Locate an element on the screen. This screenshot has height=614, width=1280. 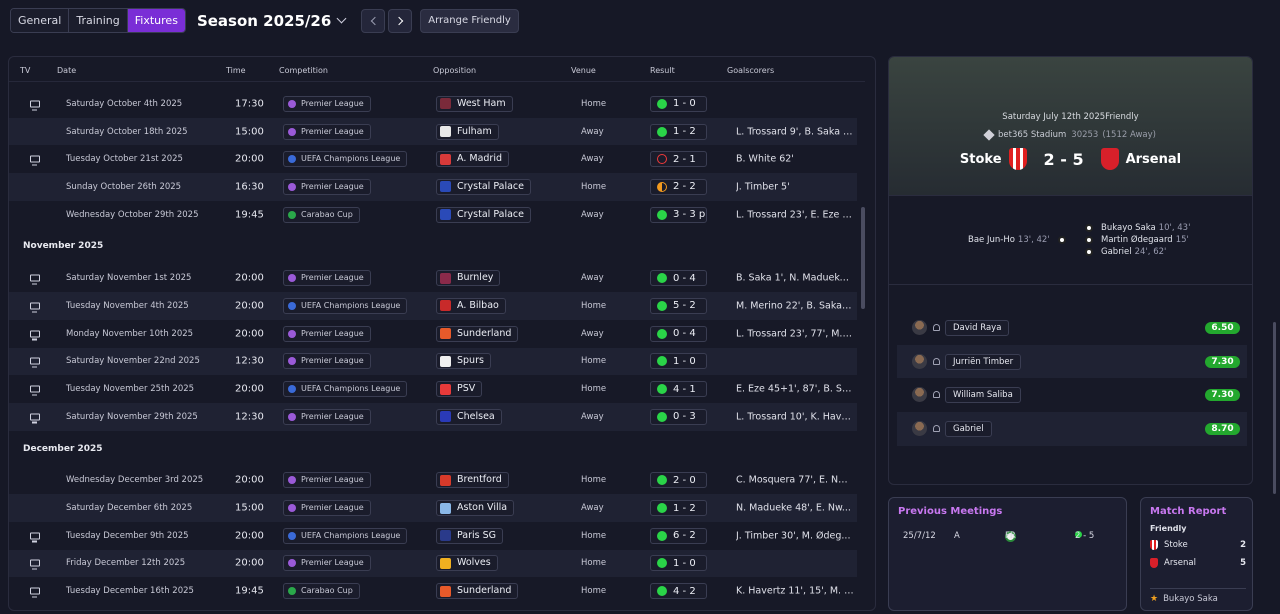
result-chip: 2 - 2 is located at coordinates (678, 186).